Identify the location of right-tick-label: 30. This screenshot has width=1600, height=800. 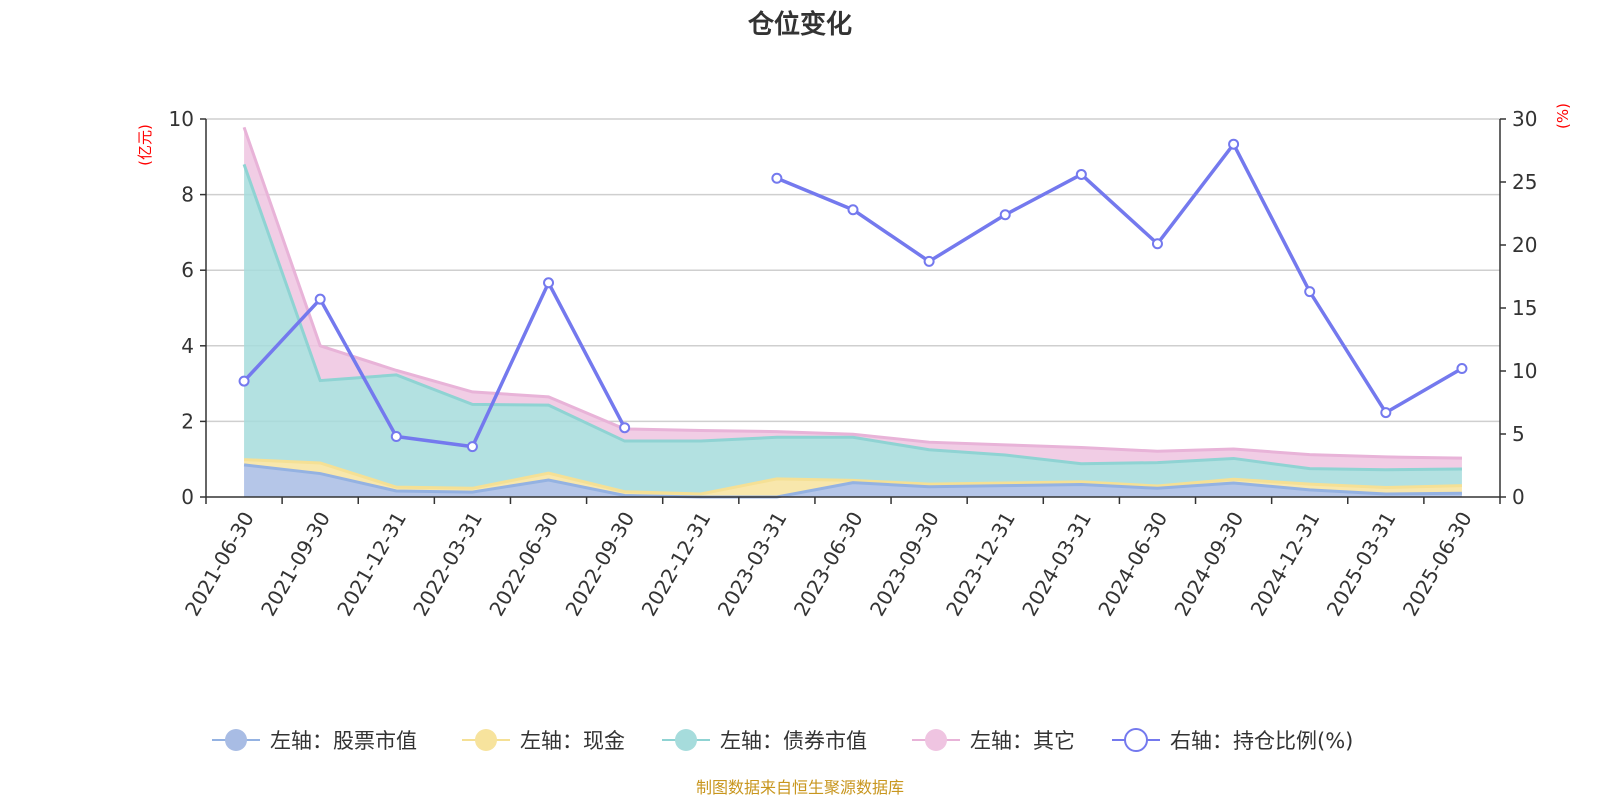
(1524, 119).